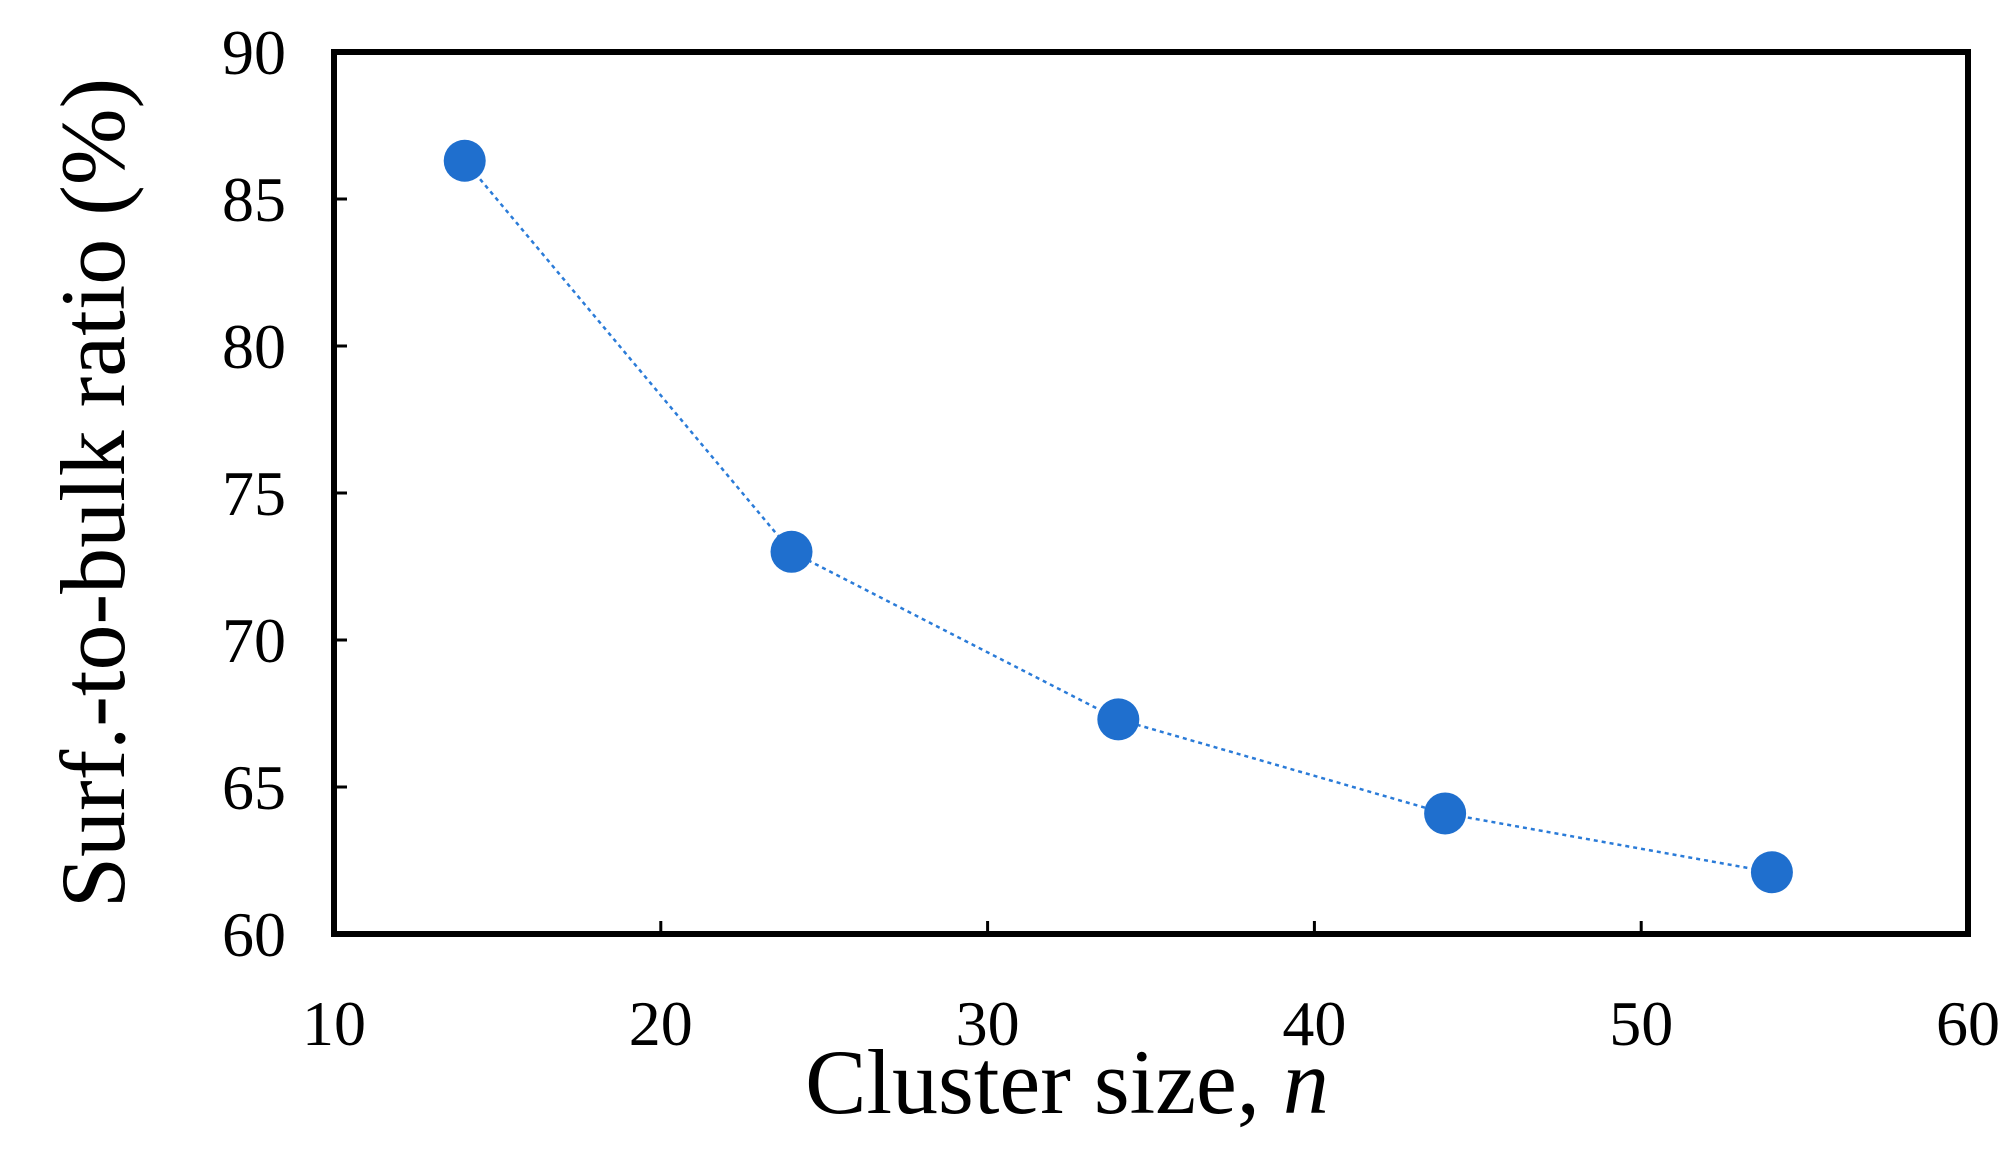 This screenshot has height=1168, width=2013. Describe the element at coordinates (1641, 1023) in the screenshot. I see `x-tick-label: 50` at that location.